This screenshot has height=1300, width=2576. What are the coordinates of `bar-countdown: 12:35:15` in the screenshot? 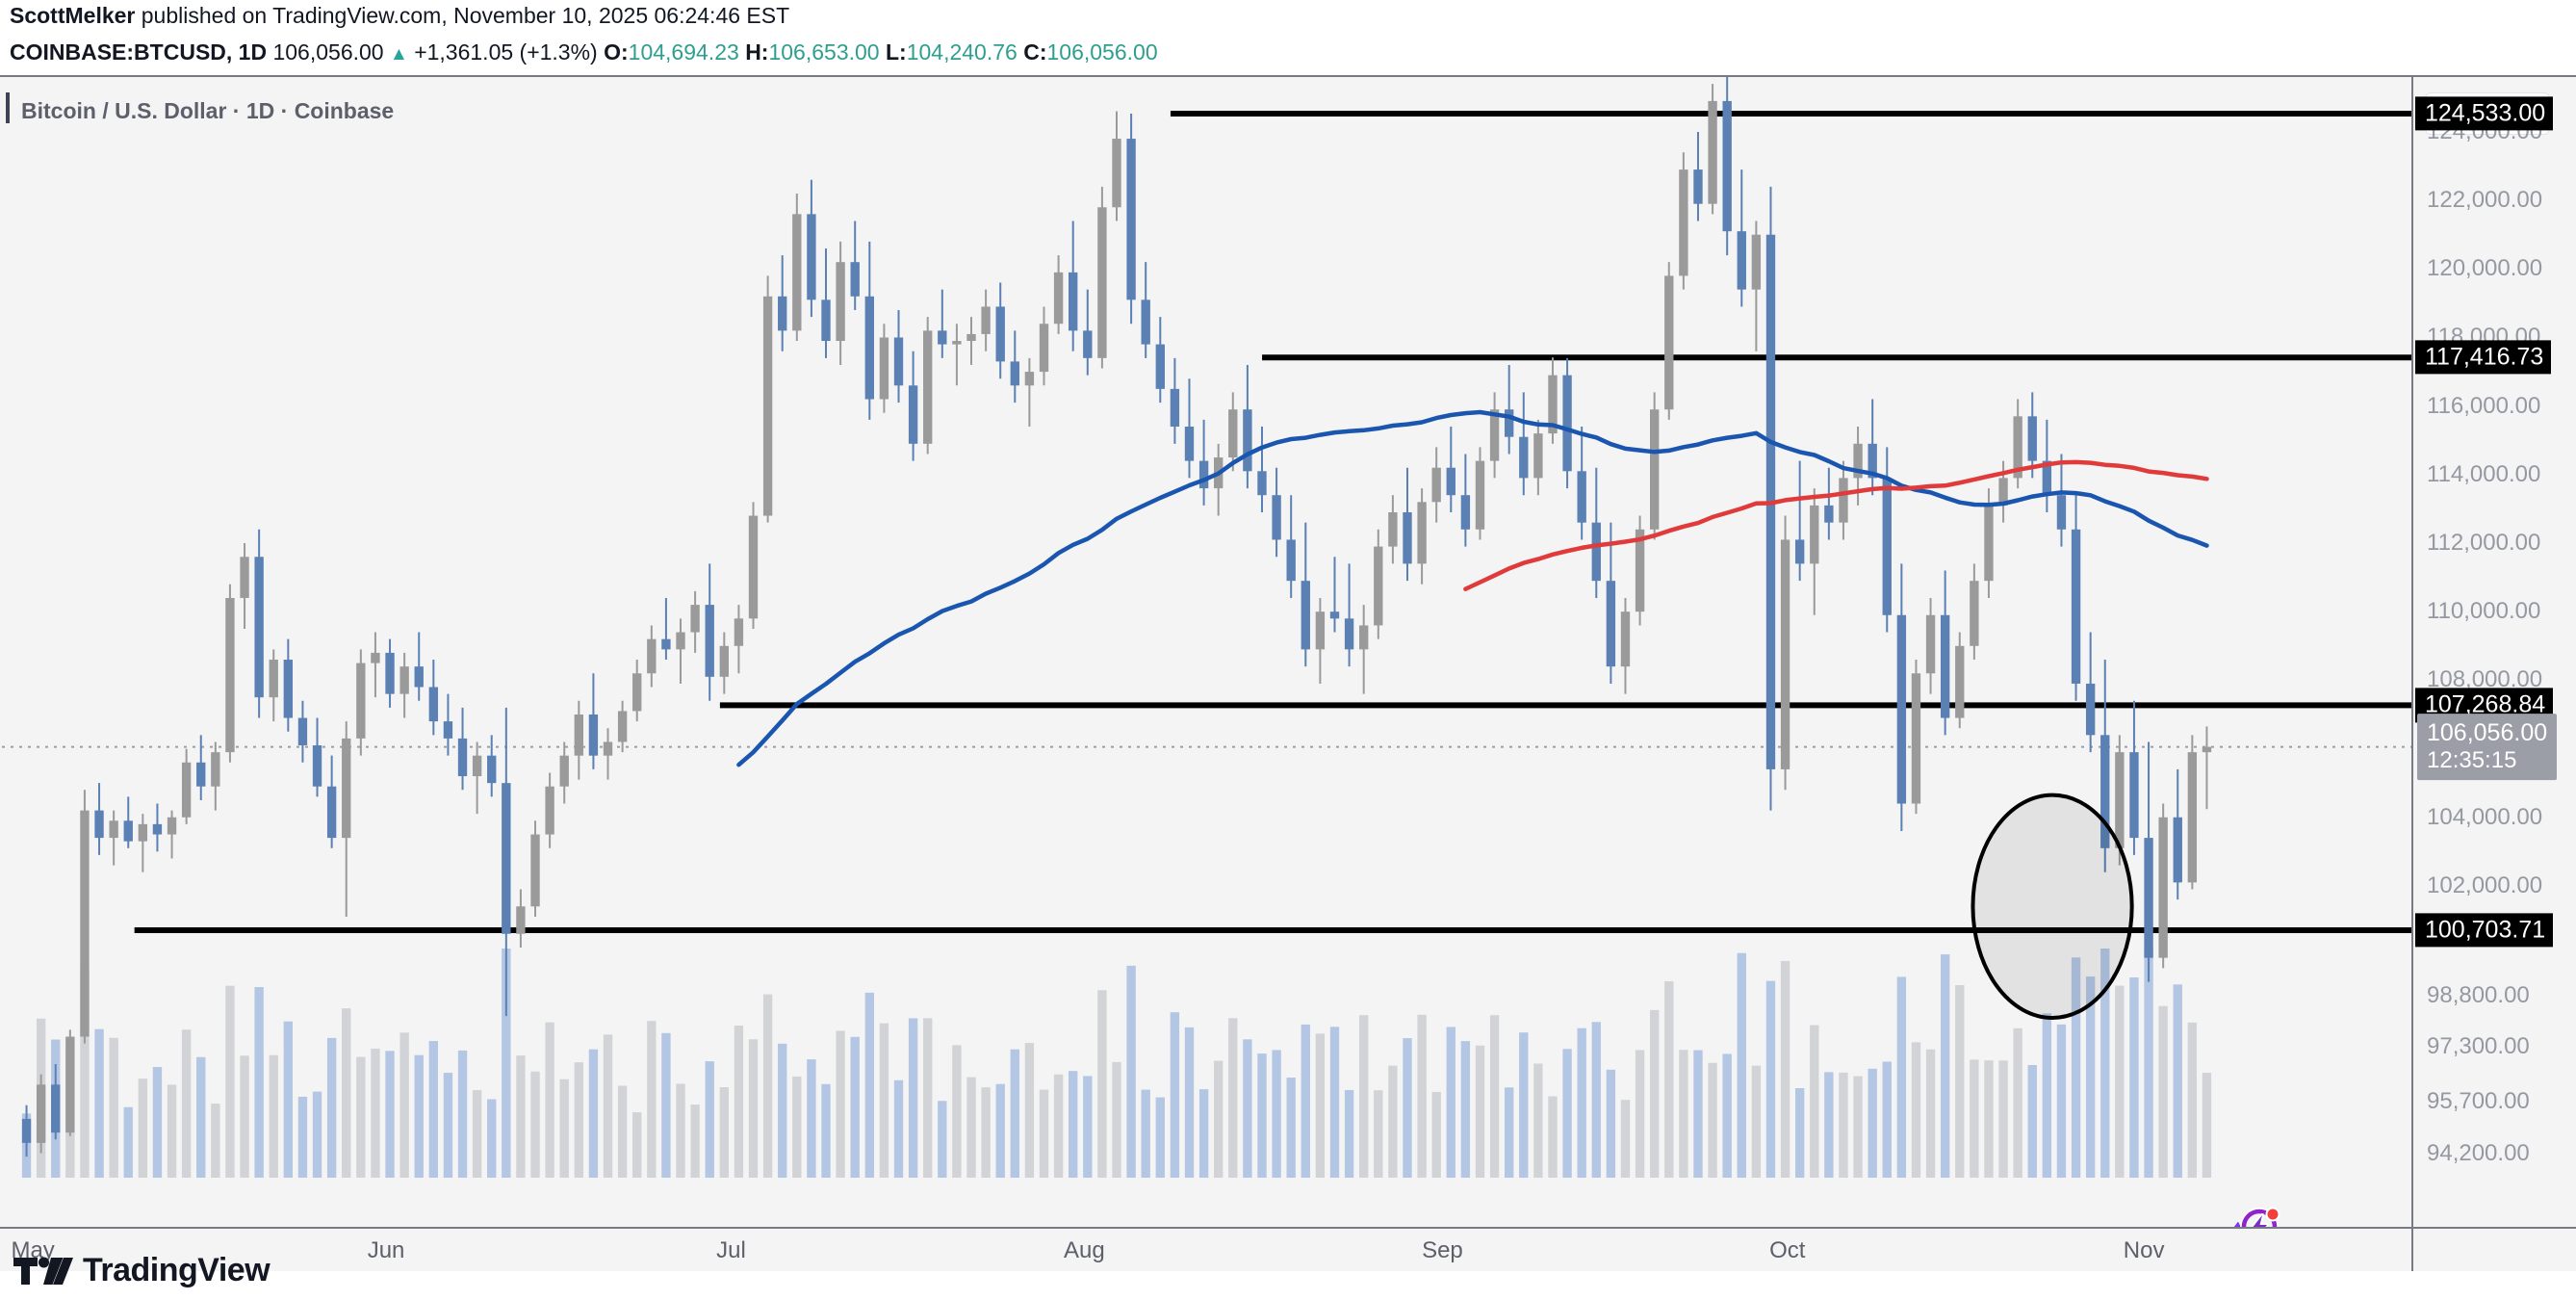 It's located at (2472, 760).